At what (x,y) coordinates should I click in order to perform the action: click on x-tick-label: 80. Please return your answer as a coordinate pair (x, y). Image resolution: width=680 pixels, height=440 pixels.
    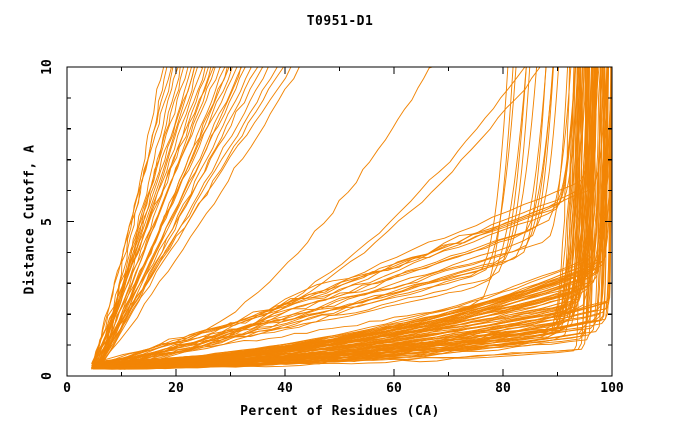
    Looking at the image, I should click on (503, 388).